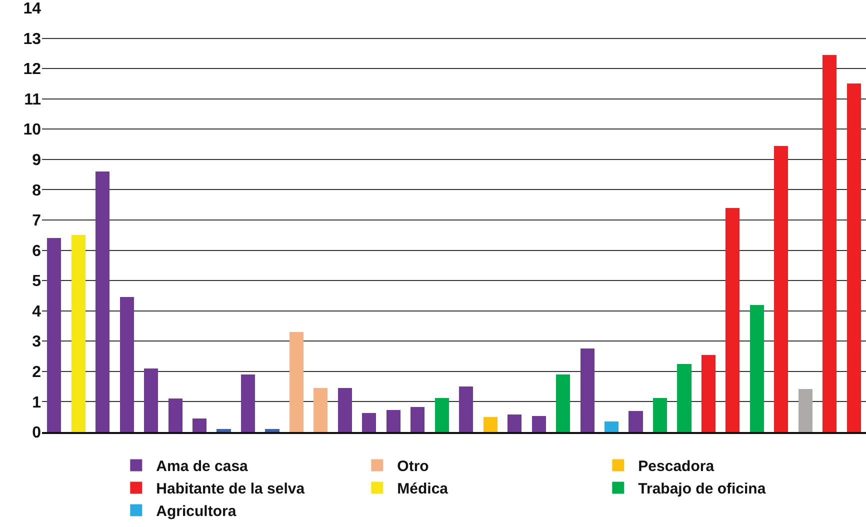  I want to click on y-tick-label: 9, so click(37, 161).